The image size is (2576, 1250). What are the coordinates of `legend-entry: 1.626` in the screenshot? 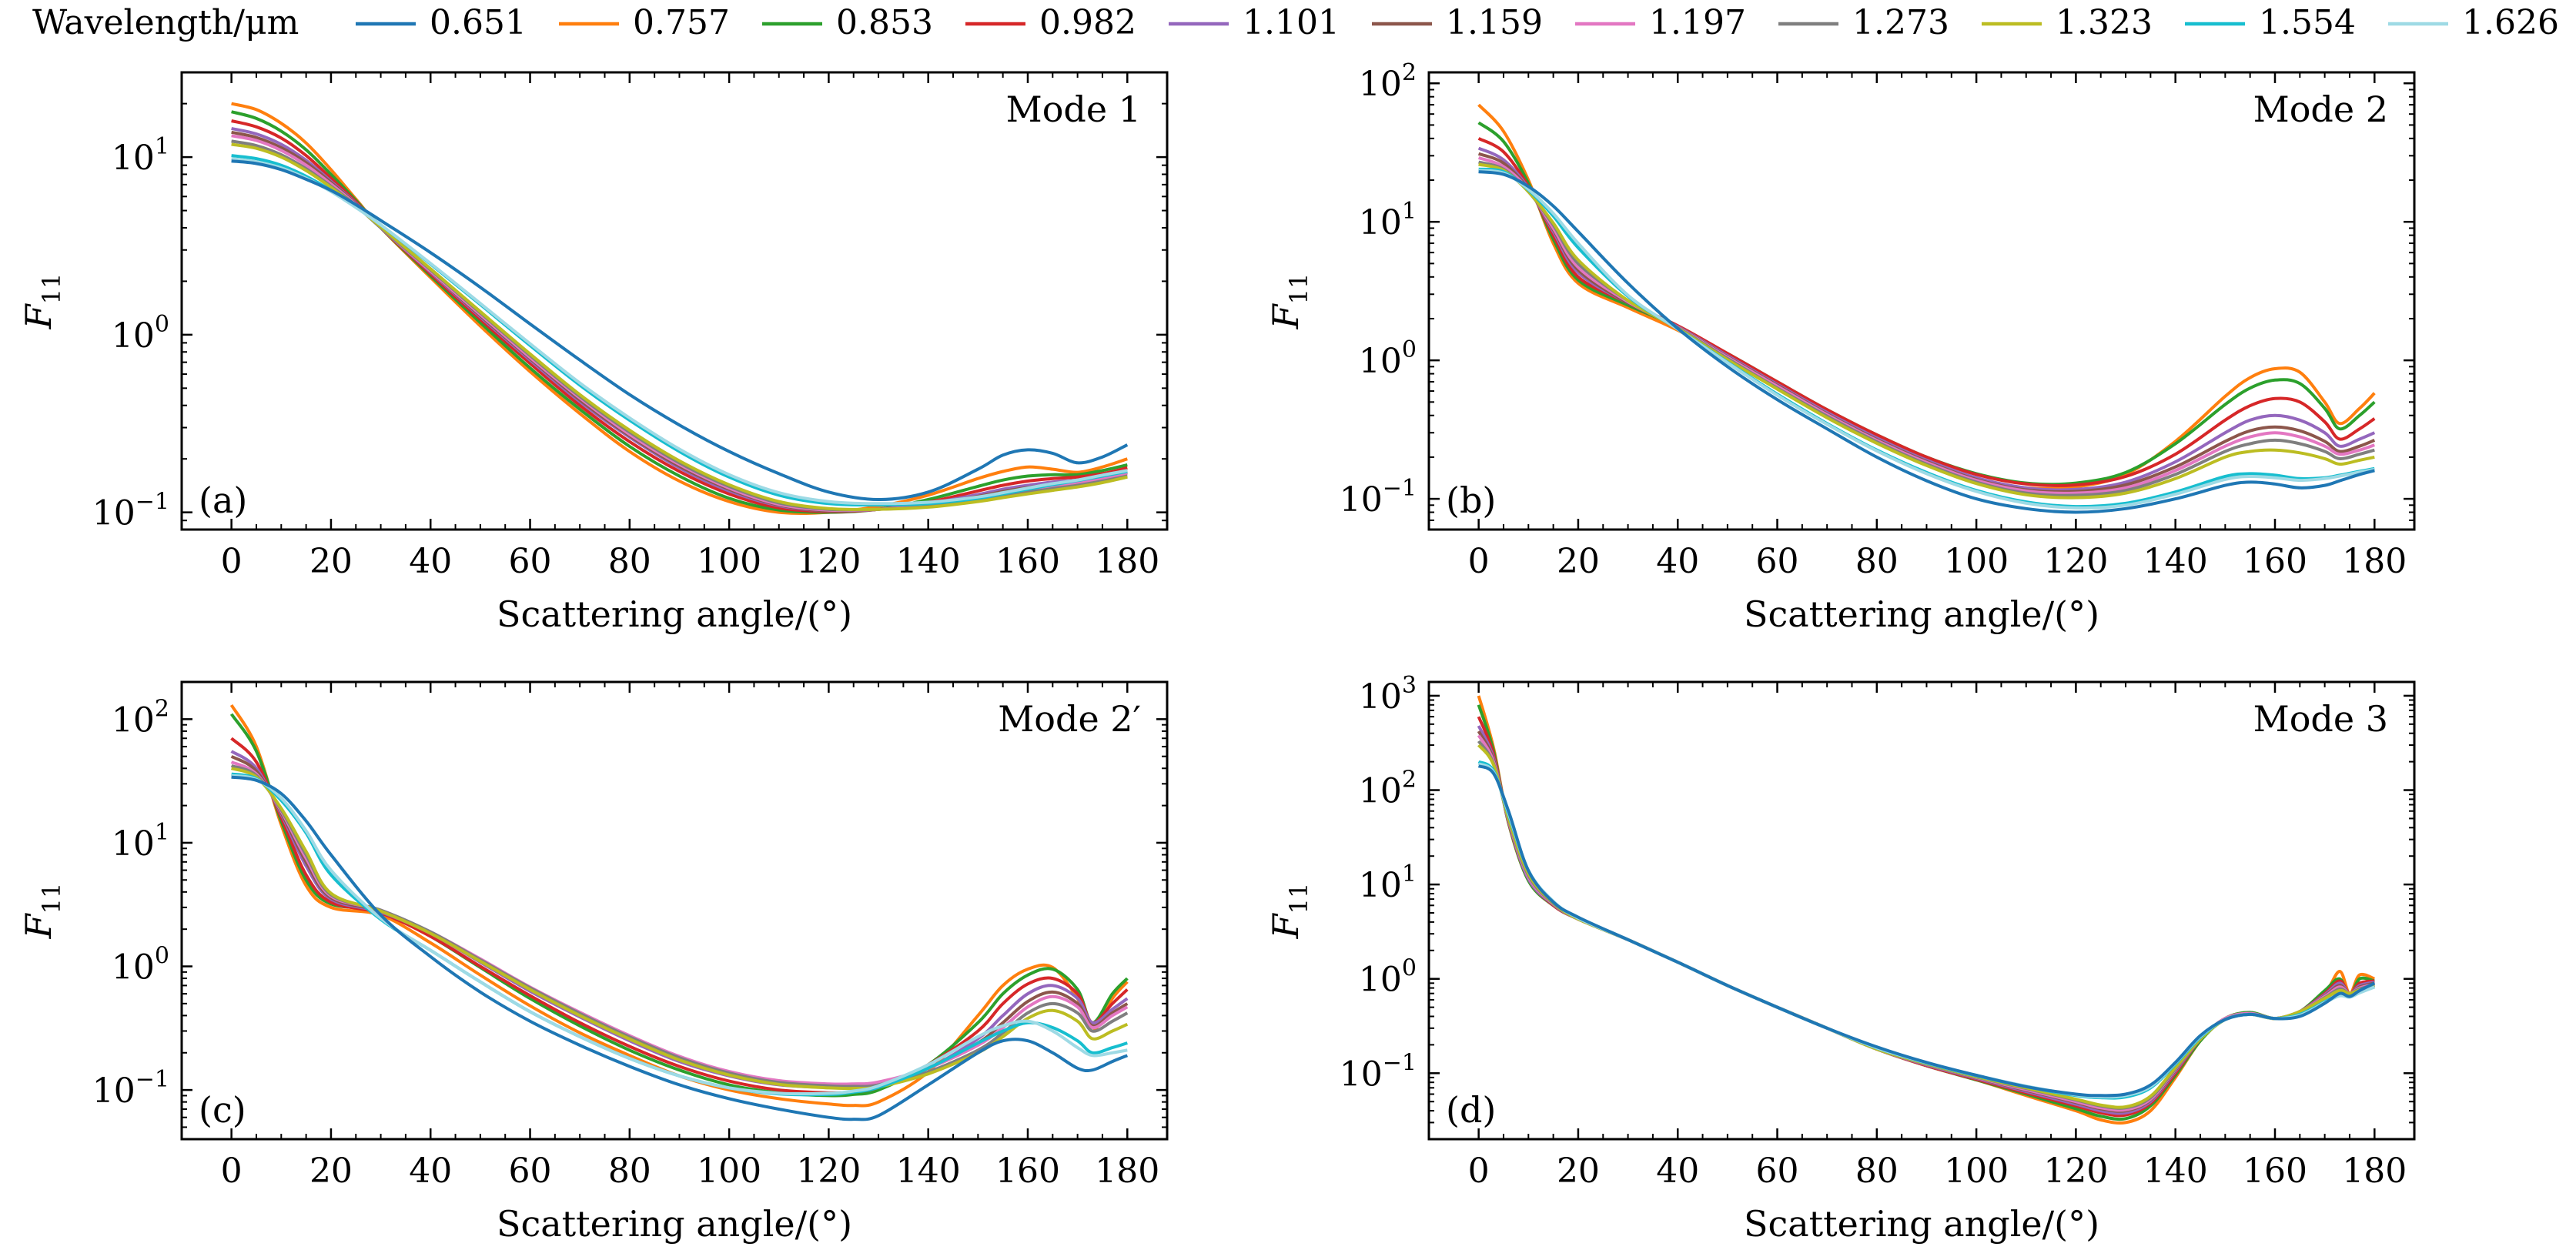 It's located at (2473, 22).